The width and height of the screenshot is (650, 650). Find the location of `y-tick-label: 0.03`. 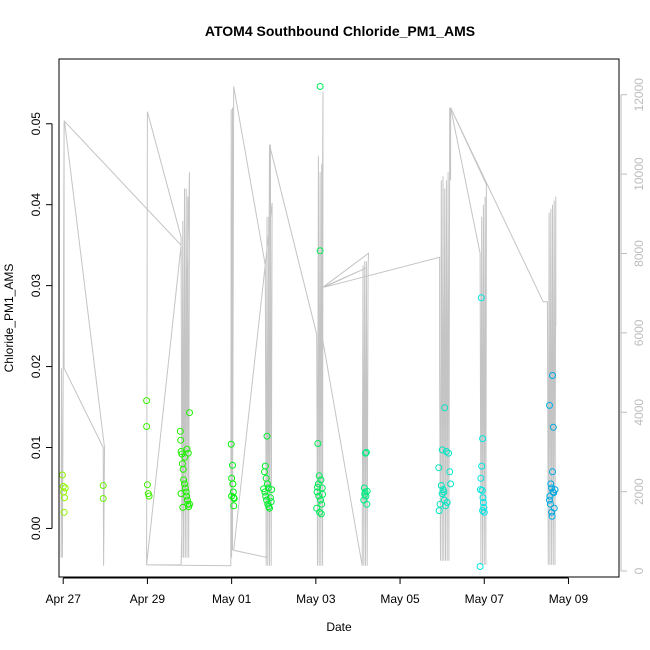

y-tick-label: 0.03 is located at coordinates (36, 286).